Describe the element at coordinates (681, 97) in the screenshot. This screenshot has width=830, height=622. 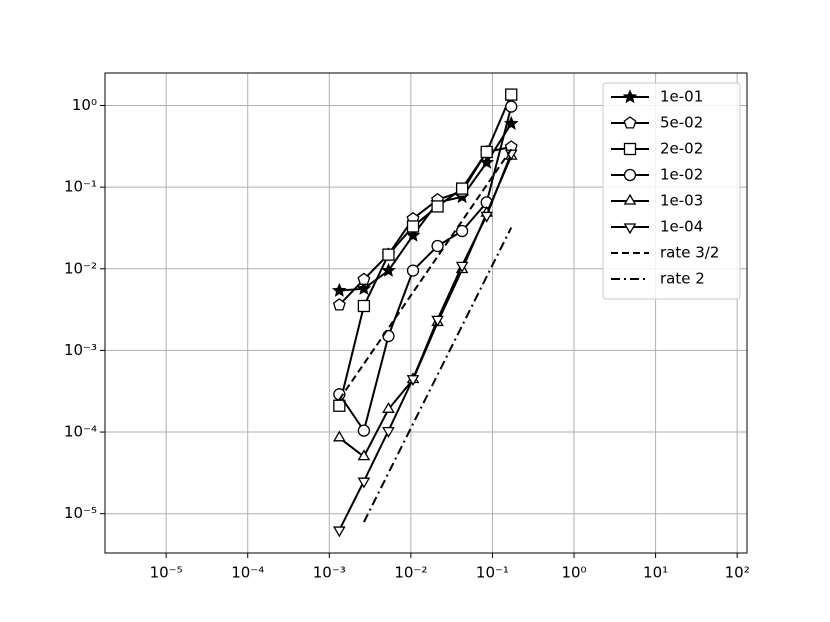
I see `legend-label: 1e-01` at that location.